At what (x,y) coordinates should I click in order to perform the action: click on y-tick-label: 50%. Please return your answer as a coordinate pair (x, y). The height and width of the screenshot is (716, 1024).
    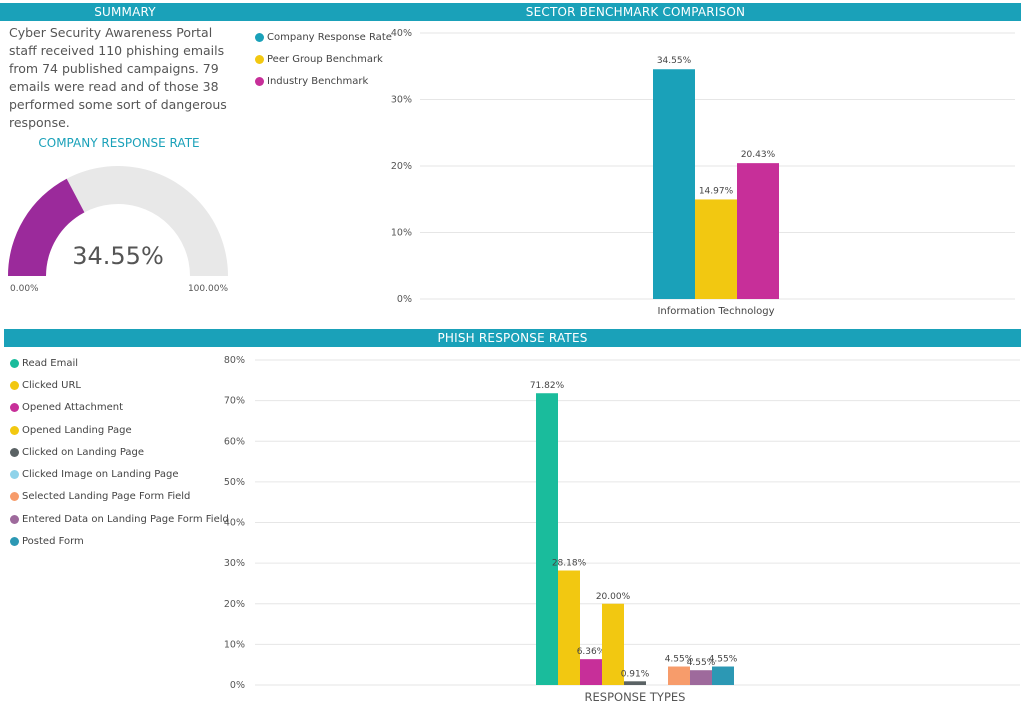
    Looking at the image, I should click on (234, 482).